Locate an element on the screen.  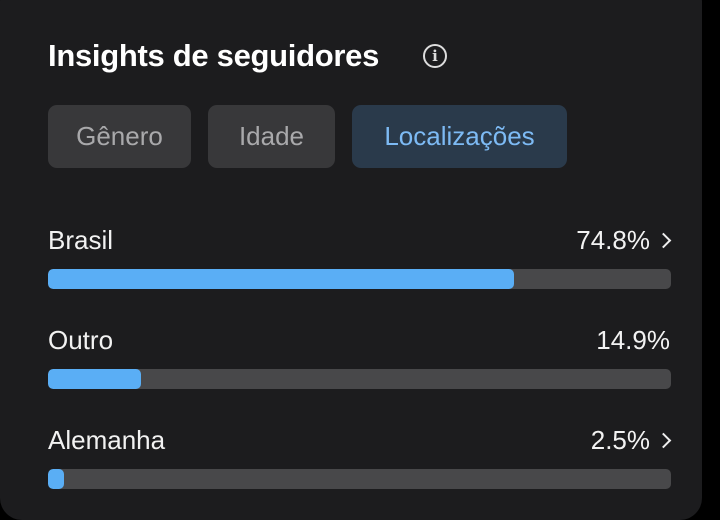
row-value: 14.9% is located at coordinates (633, 340).